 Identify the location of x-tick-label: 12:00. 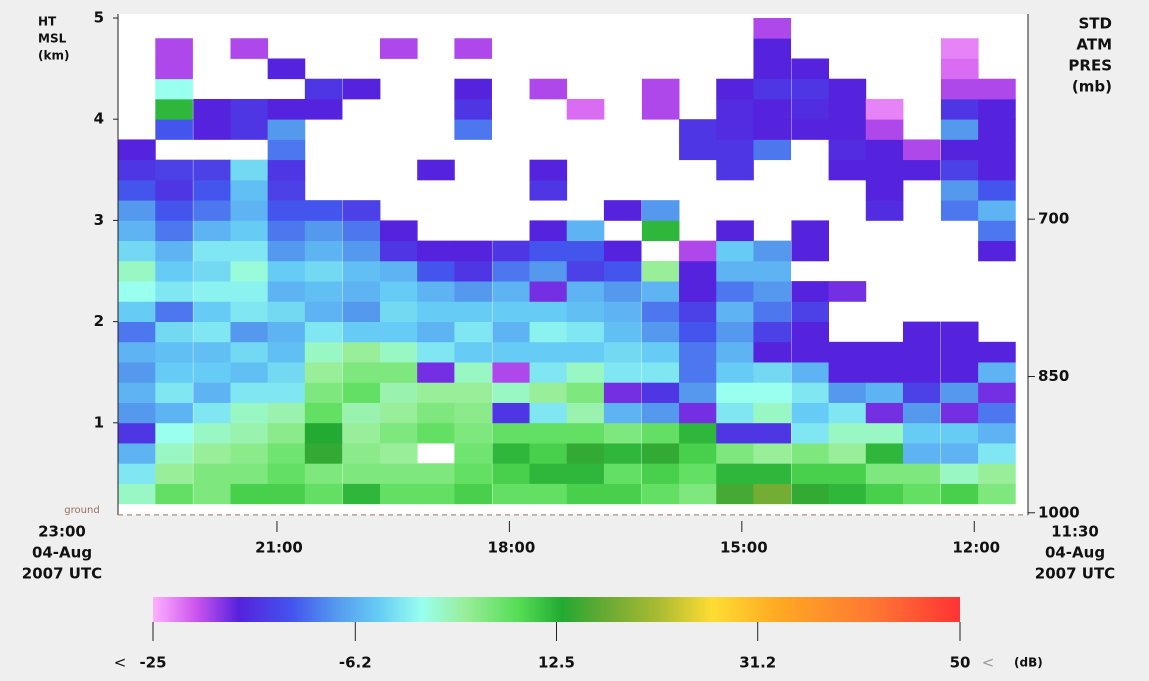
(976, 548).